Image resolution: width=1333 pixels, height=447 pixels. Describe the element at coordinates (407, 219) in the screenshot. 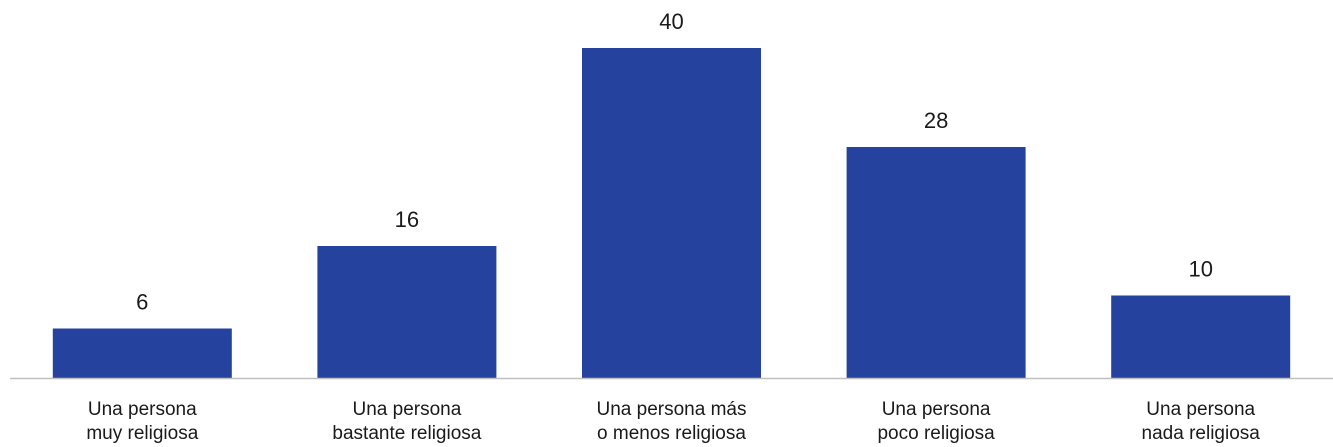

I see `value-label-2: 16` at that location.